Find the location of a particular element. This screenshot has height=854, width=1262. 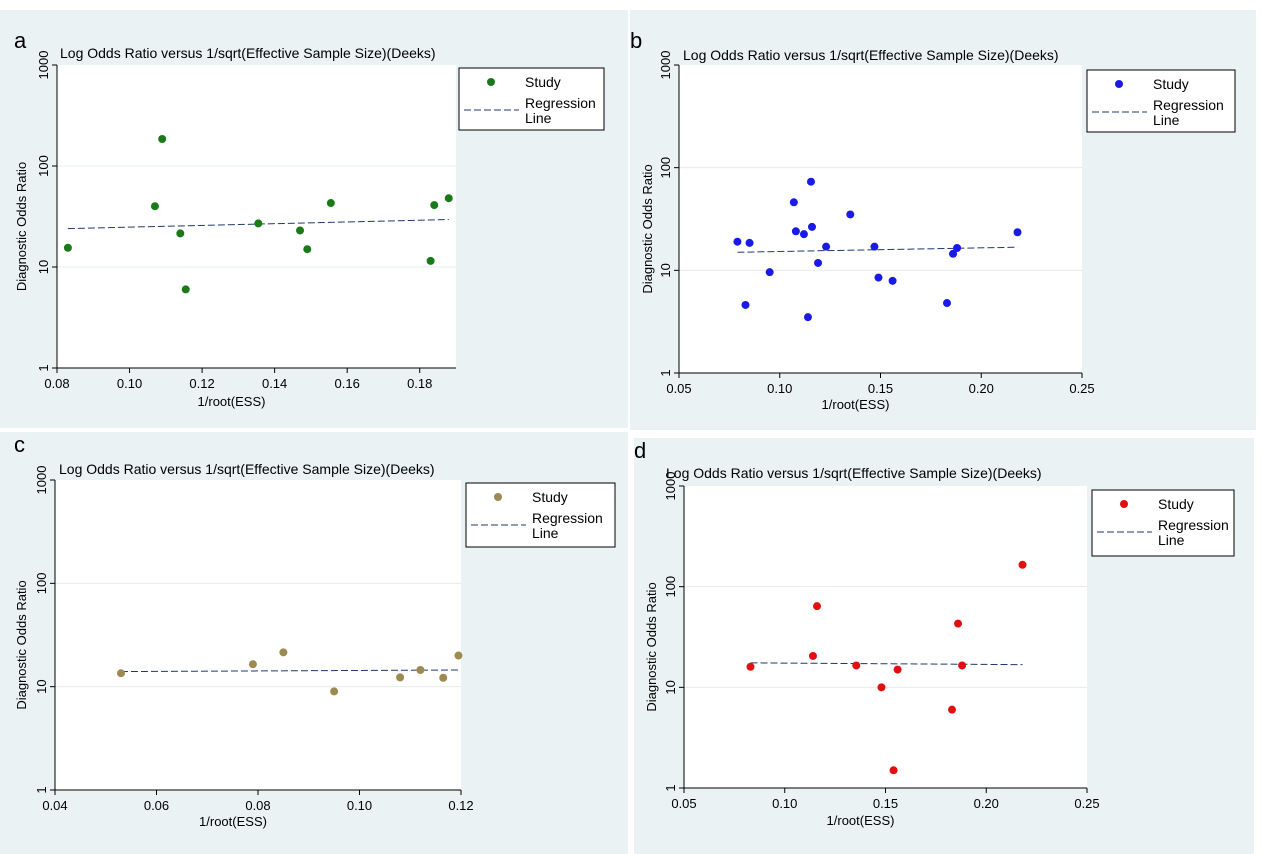

panel-letter: a is located at coordinates (20, 40).